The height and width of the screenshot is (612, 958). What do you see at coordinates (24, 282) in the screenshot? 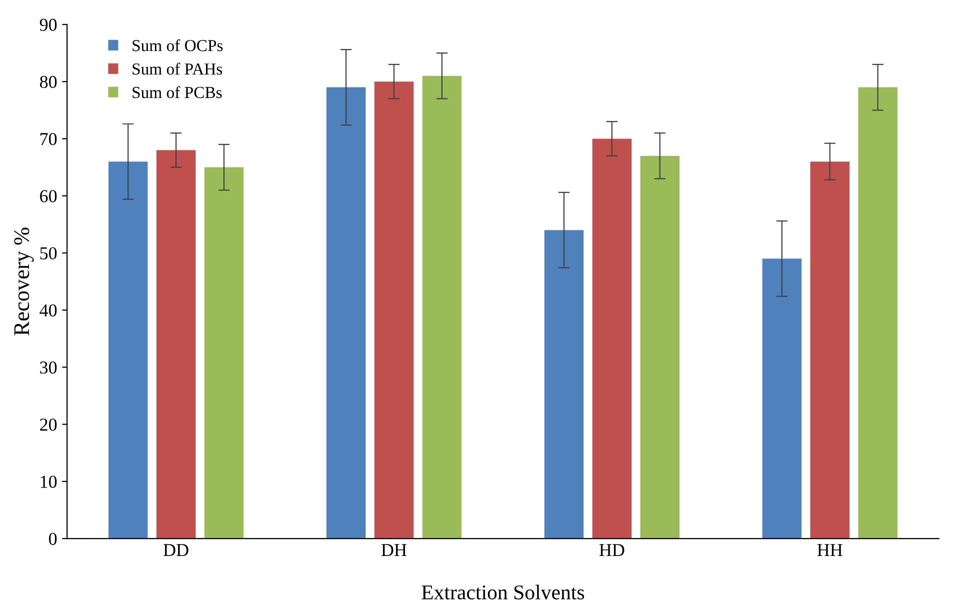
I see `y-axis-title: Recovery %` at bounding box center [24, 282].